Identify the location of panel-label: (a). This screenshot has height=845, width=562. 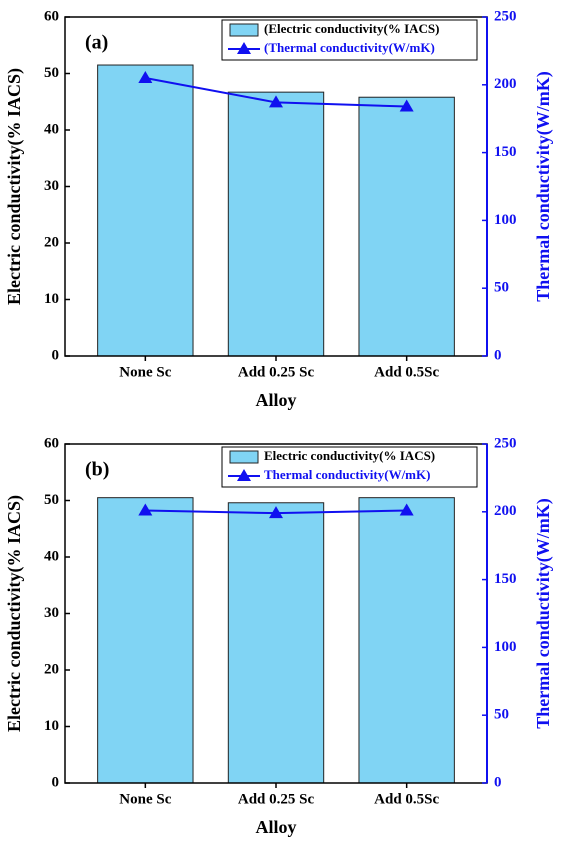
(96, 43).